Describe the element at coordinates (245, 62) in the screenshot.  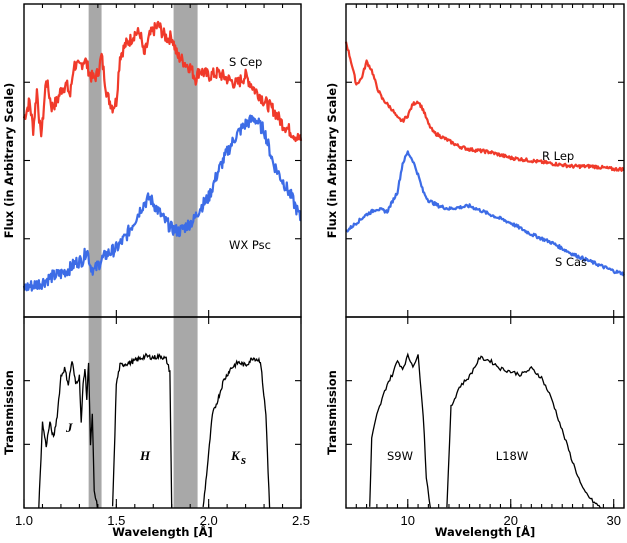
I see `annotation-s-cep: S Cep` at that location.